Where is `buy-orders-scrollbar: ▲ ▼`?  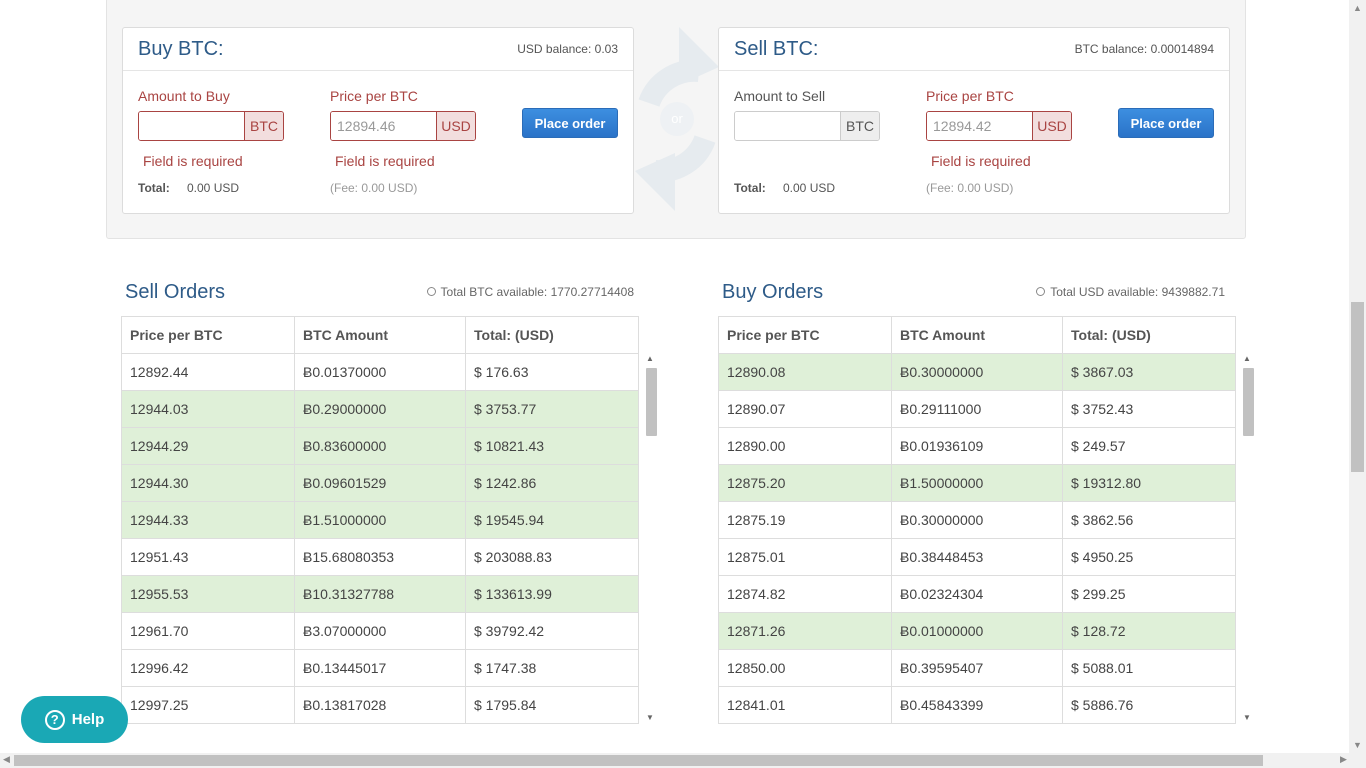 buy-orders-scrollbar: ▲ ▼ is located at coordinates (1248, 538).